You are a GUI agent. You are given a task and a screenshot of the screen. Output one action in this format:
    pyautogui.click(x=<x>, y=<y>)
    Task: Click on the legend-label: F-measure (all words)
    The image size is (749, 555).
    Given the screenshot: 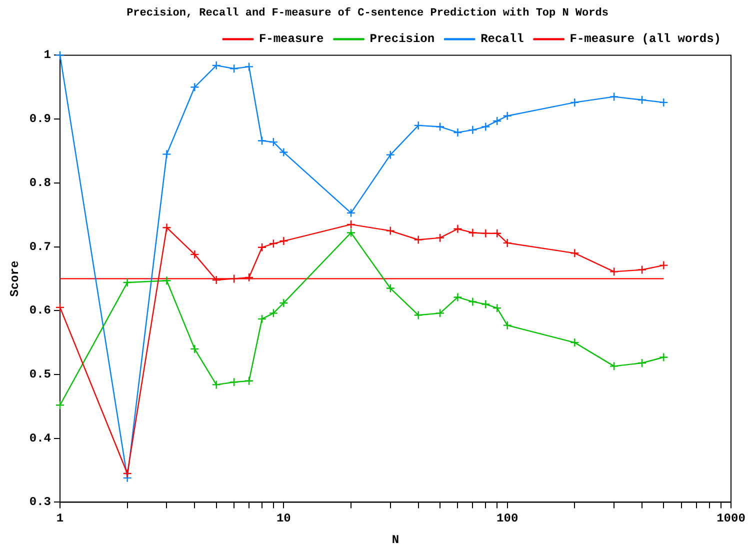 What is the action you would take?
    pyautogui.click(x=646, y=39)
    